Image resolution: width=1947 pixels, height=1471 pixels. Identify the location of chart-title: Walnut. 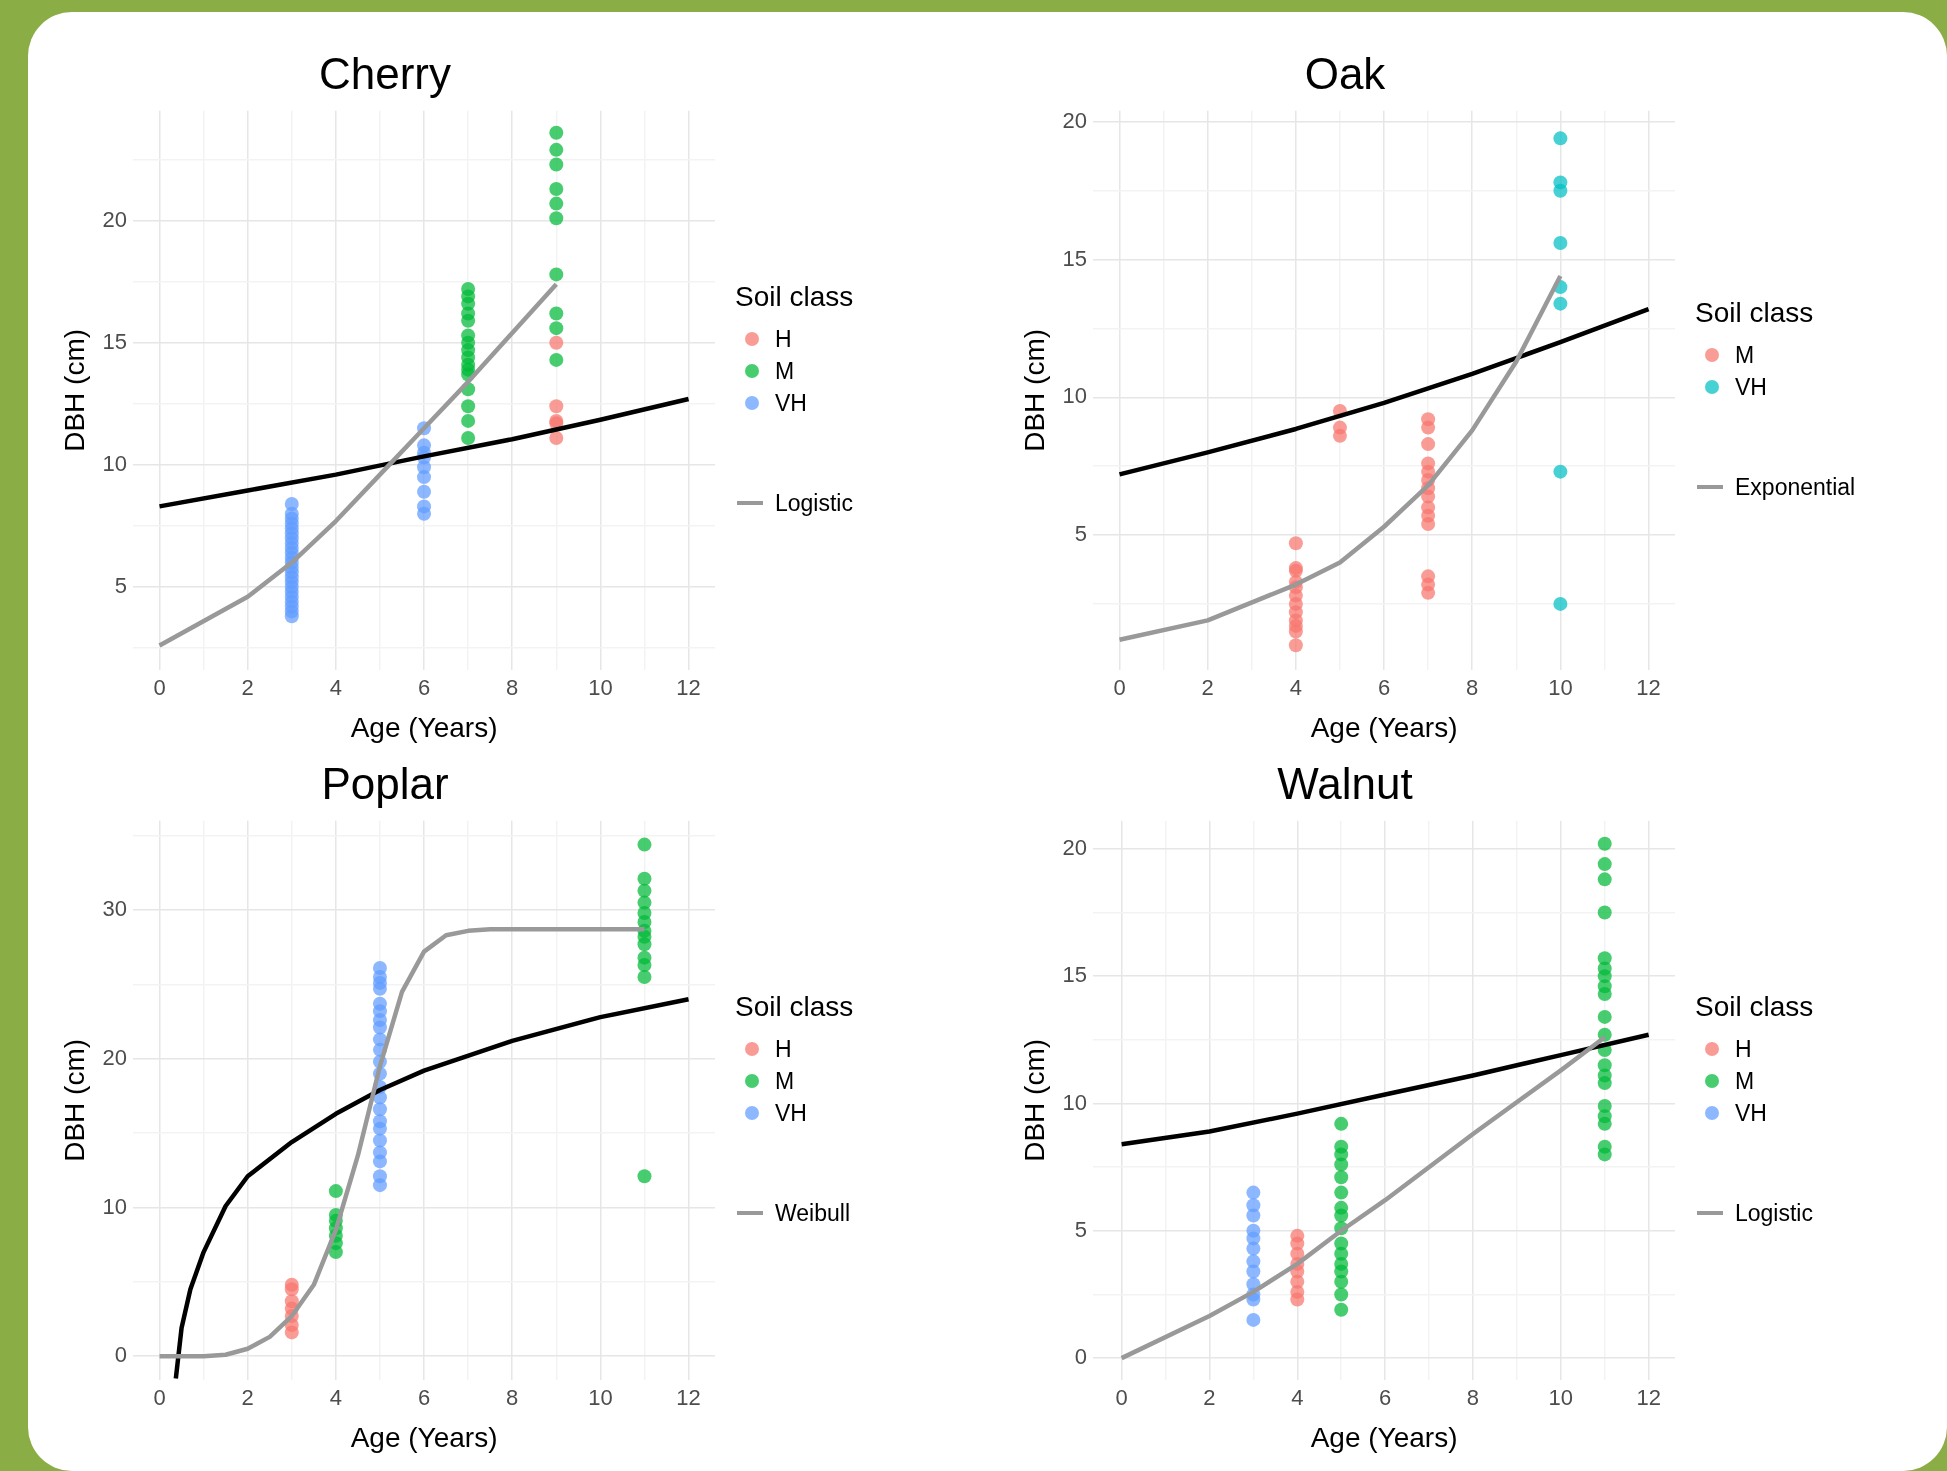
(1345, 783).